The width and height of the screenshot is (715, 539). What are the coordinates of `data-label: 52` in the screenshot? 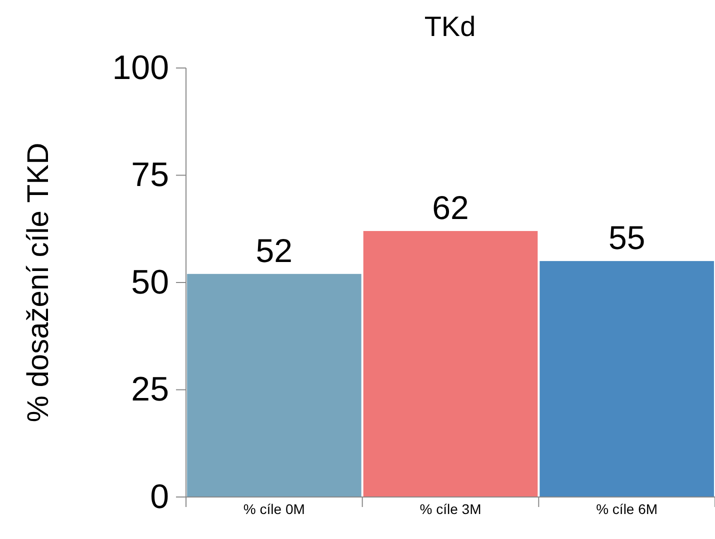 It's located at (274, 250).